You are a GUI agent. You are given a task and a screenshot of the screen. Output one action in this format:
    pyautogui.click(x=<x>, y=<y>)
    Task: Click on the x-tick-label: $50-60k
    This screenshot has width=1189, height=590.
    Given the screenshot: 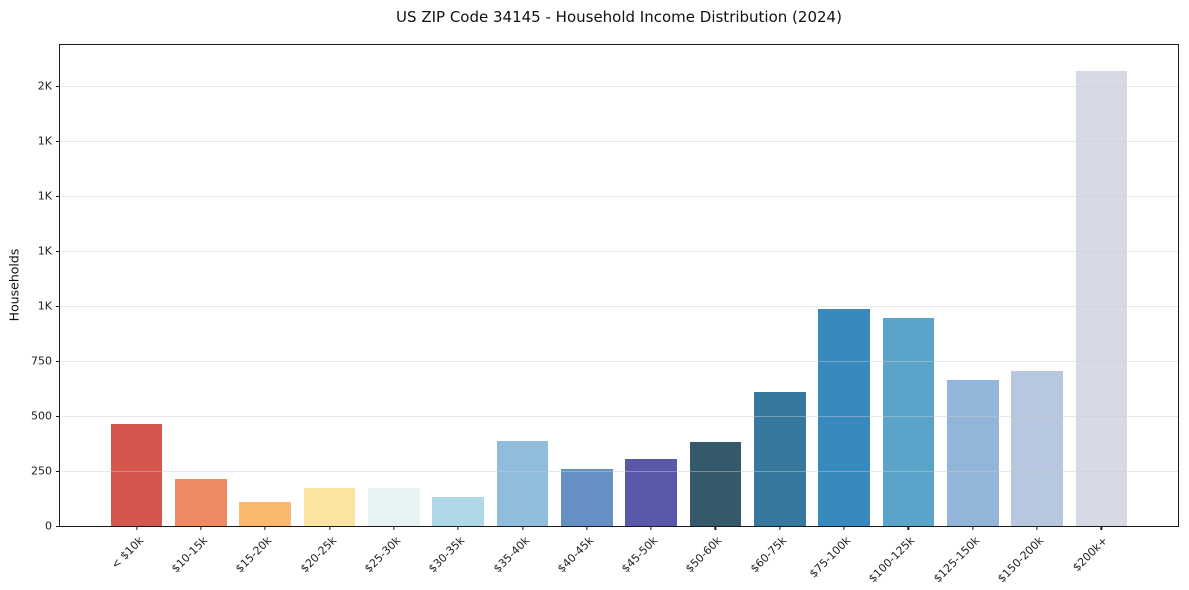 What is the action you would take?
    pyautogui.click(x=704, y=555)
    